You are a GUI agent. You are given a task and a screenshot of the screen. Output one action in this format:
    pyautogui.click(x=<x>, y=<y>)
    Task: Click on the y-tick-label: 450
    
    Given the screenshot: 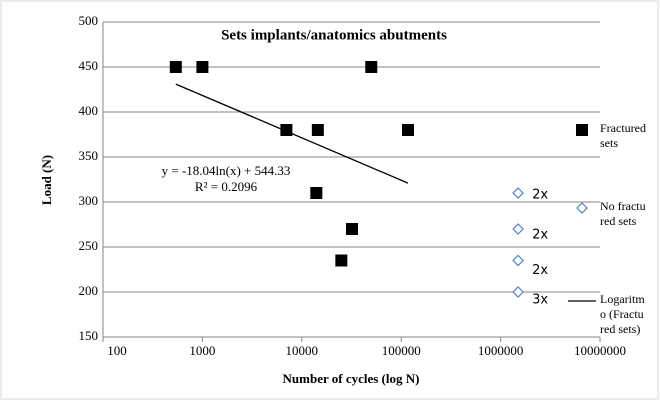 What is the action you would take?
    pyautogui.click(x=89, y=65)
    